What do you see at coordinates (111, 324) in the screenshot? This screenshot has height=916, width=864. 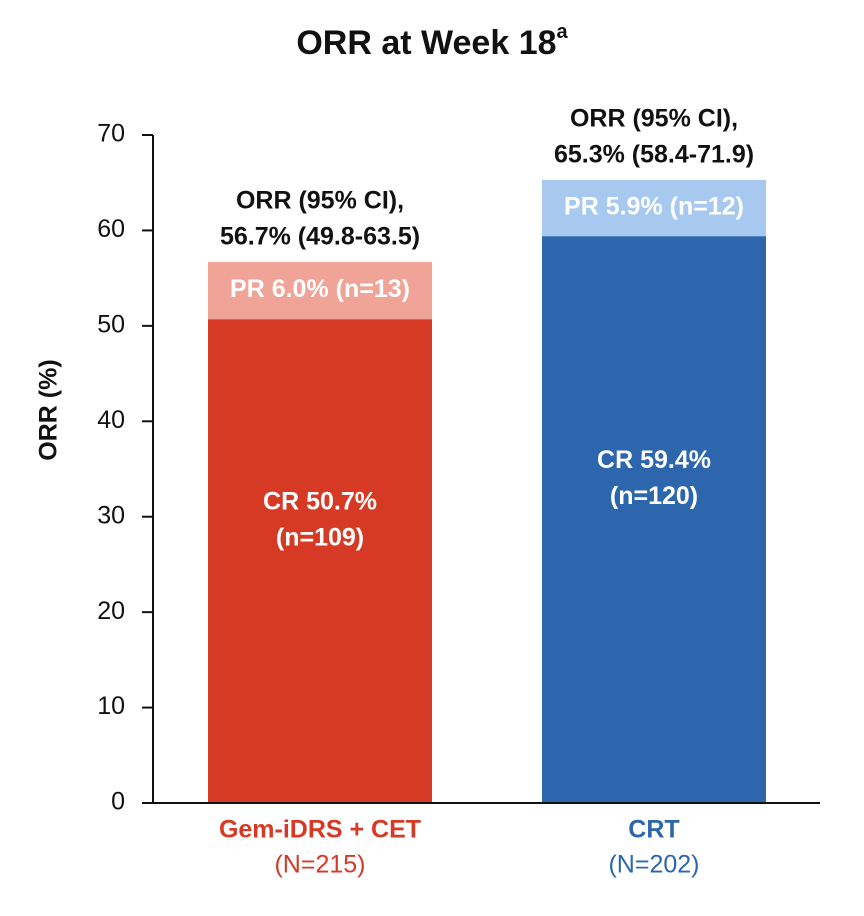 I see `y-tick-label: 50` at bounding box center [111, 324].